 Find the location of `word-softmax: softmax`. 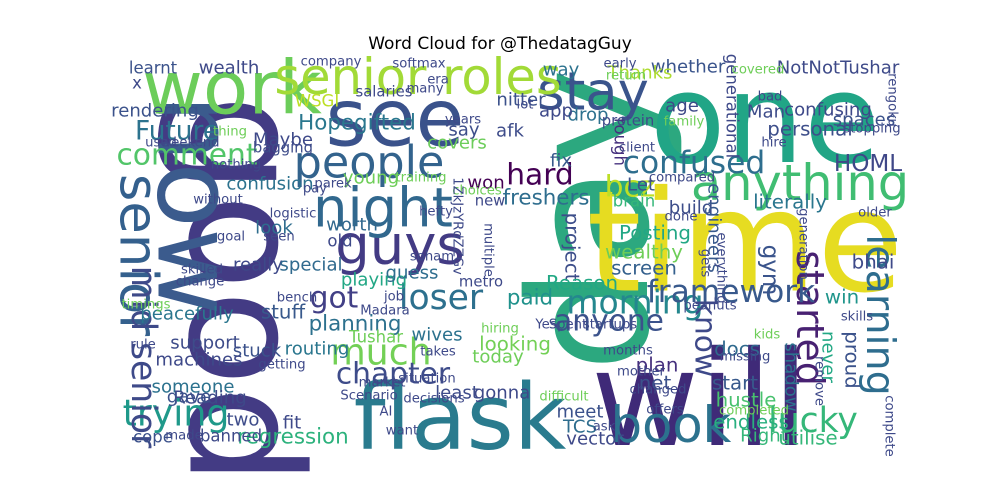

word-softmax: softmax is located at coordinates (418, 64).